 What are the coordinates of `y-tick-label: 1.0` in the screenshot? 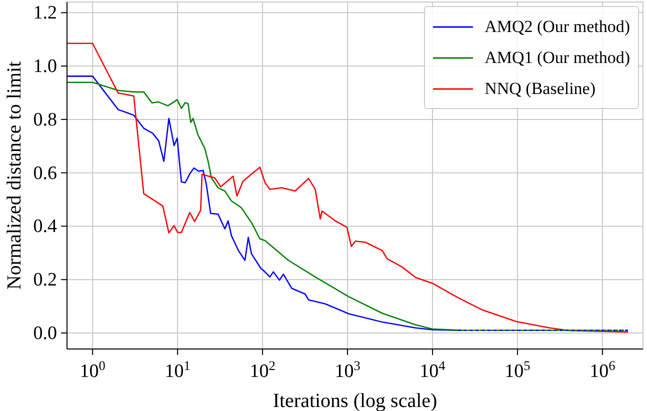 It's located at (45, 67).